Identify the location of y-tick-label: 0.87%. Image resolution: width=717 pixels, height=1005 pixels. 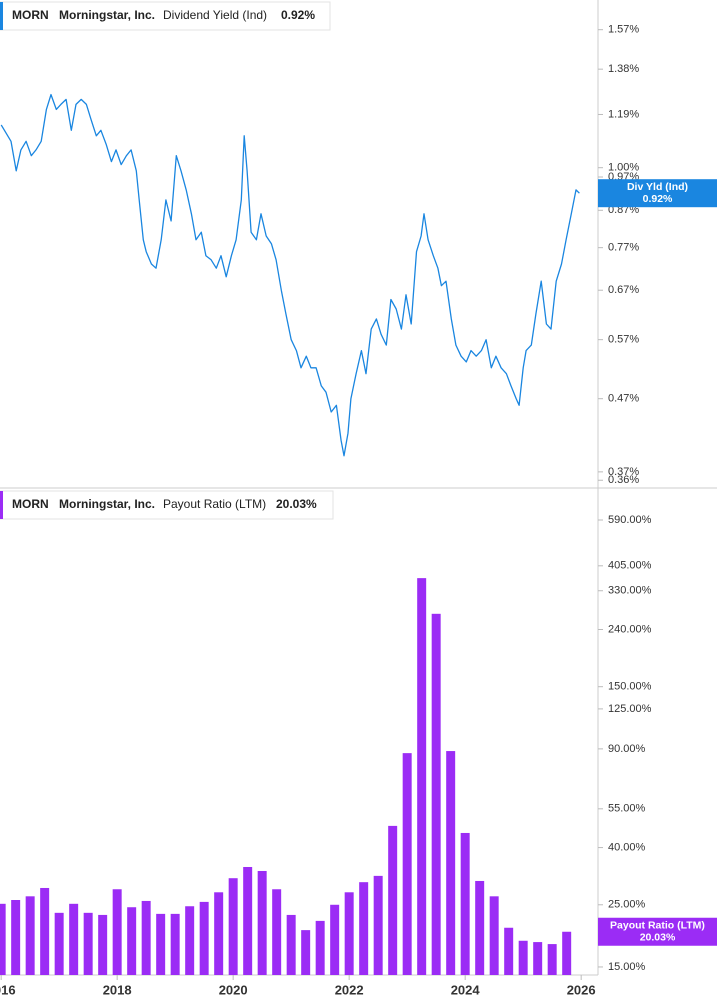
(623, 210).